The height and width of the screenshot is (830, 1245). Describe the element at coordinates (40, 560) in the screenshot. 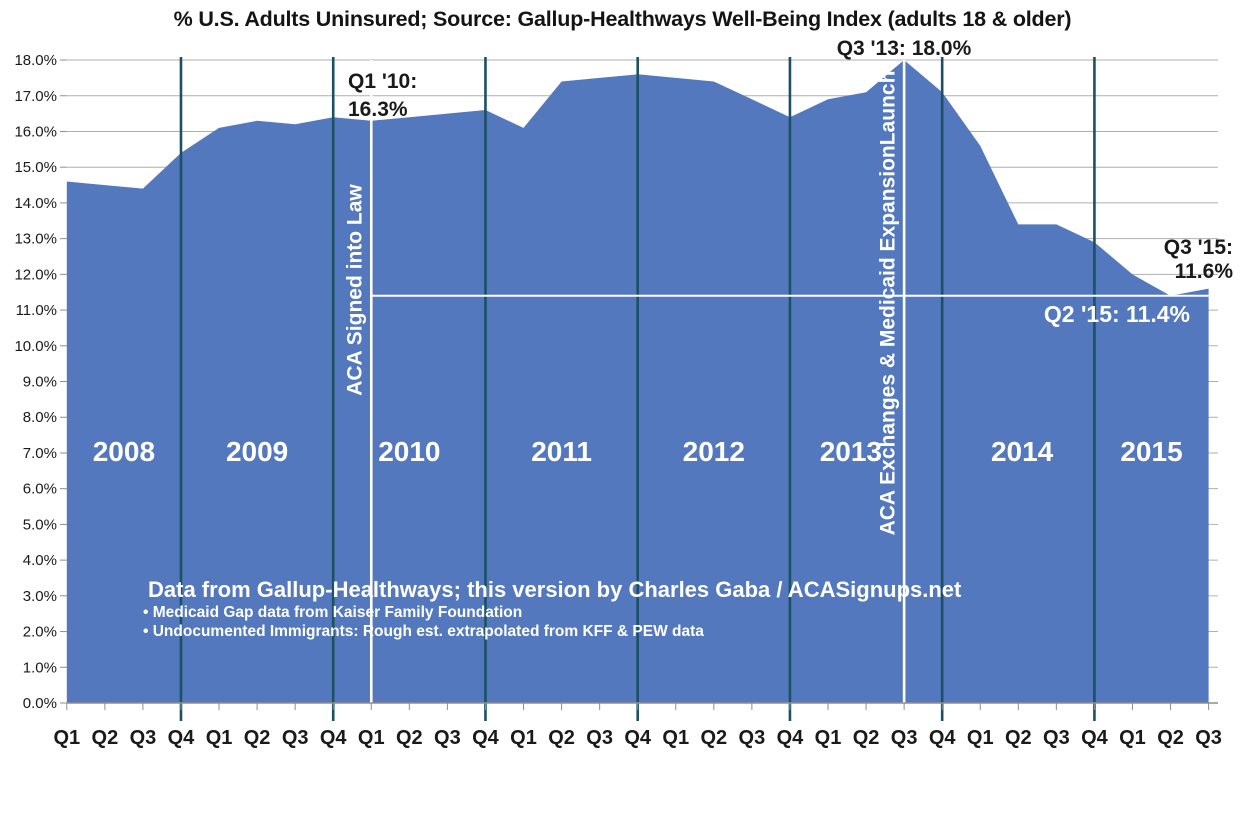

I see `y-axis-label: 4.0%` at that location.